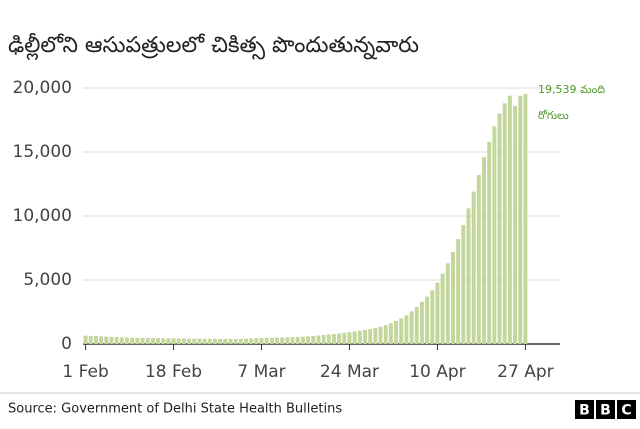  Describe the element at coordinates (42, 88) in the screenshot. I see `y-tick-label: 20,000` at that location.